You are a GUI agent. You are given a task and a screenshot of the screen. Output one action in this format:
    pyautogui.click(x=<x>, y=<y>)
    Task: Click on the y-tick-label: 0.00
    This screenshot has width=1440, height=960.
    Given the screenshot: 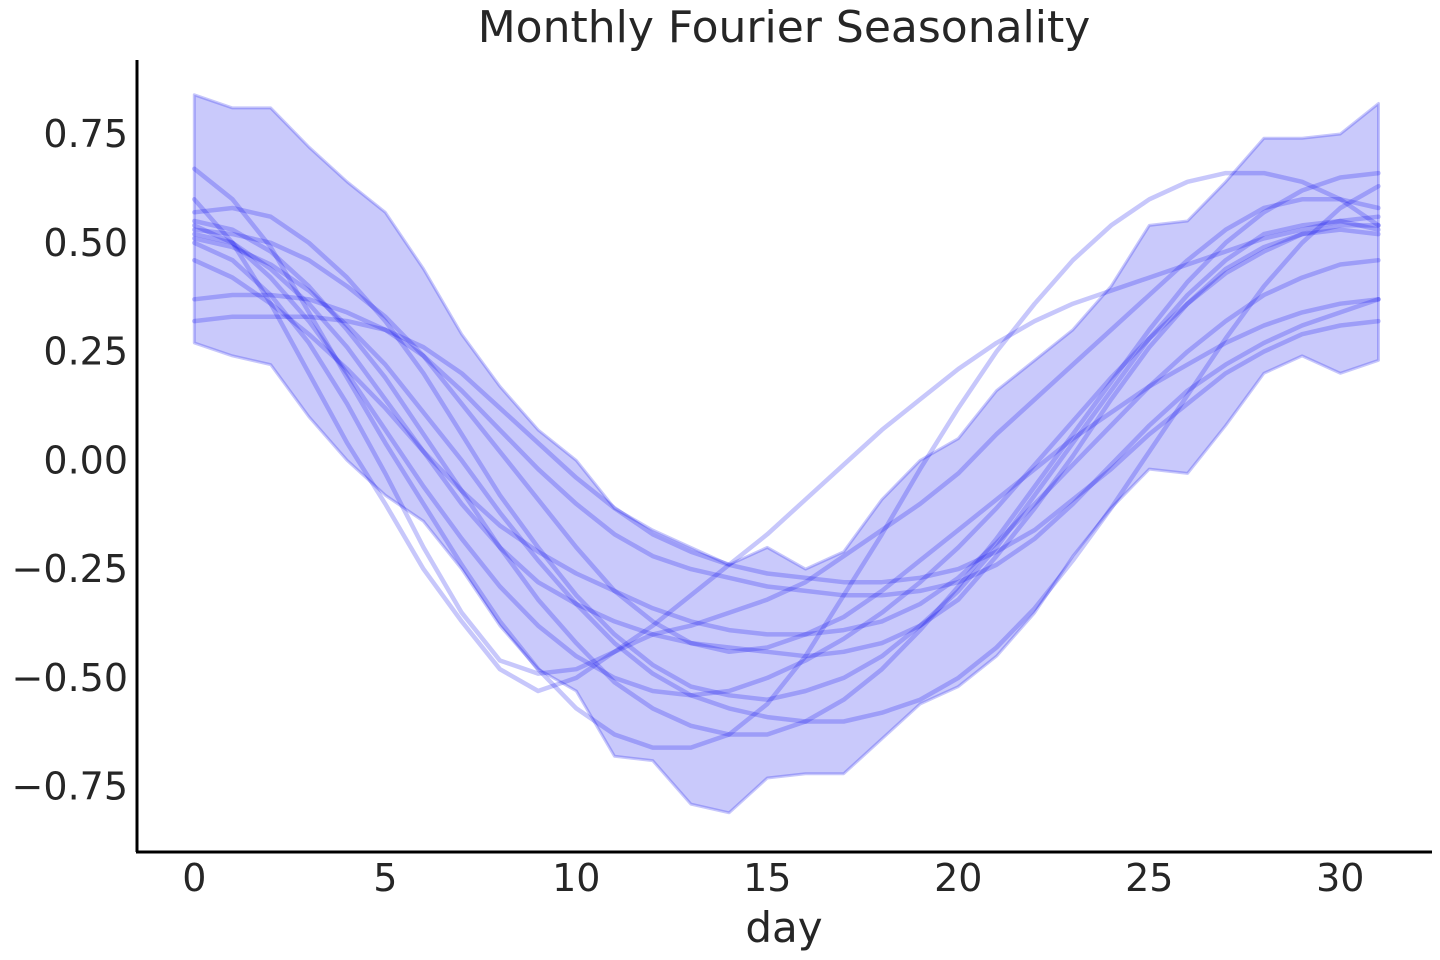 What is the action you would take?
    pyautogui.click(x=85, y=460)
    